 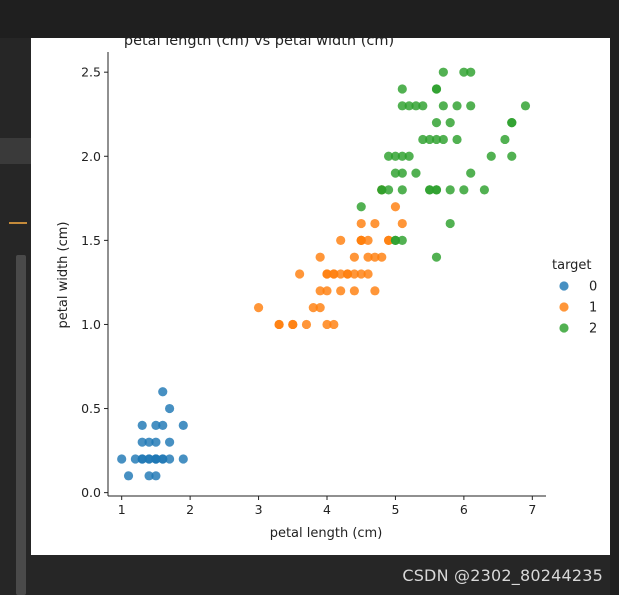 I want to click on legend-label-2: 2, so click(x=593, y=329).